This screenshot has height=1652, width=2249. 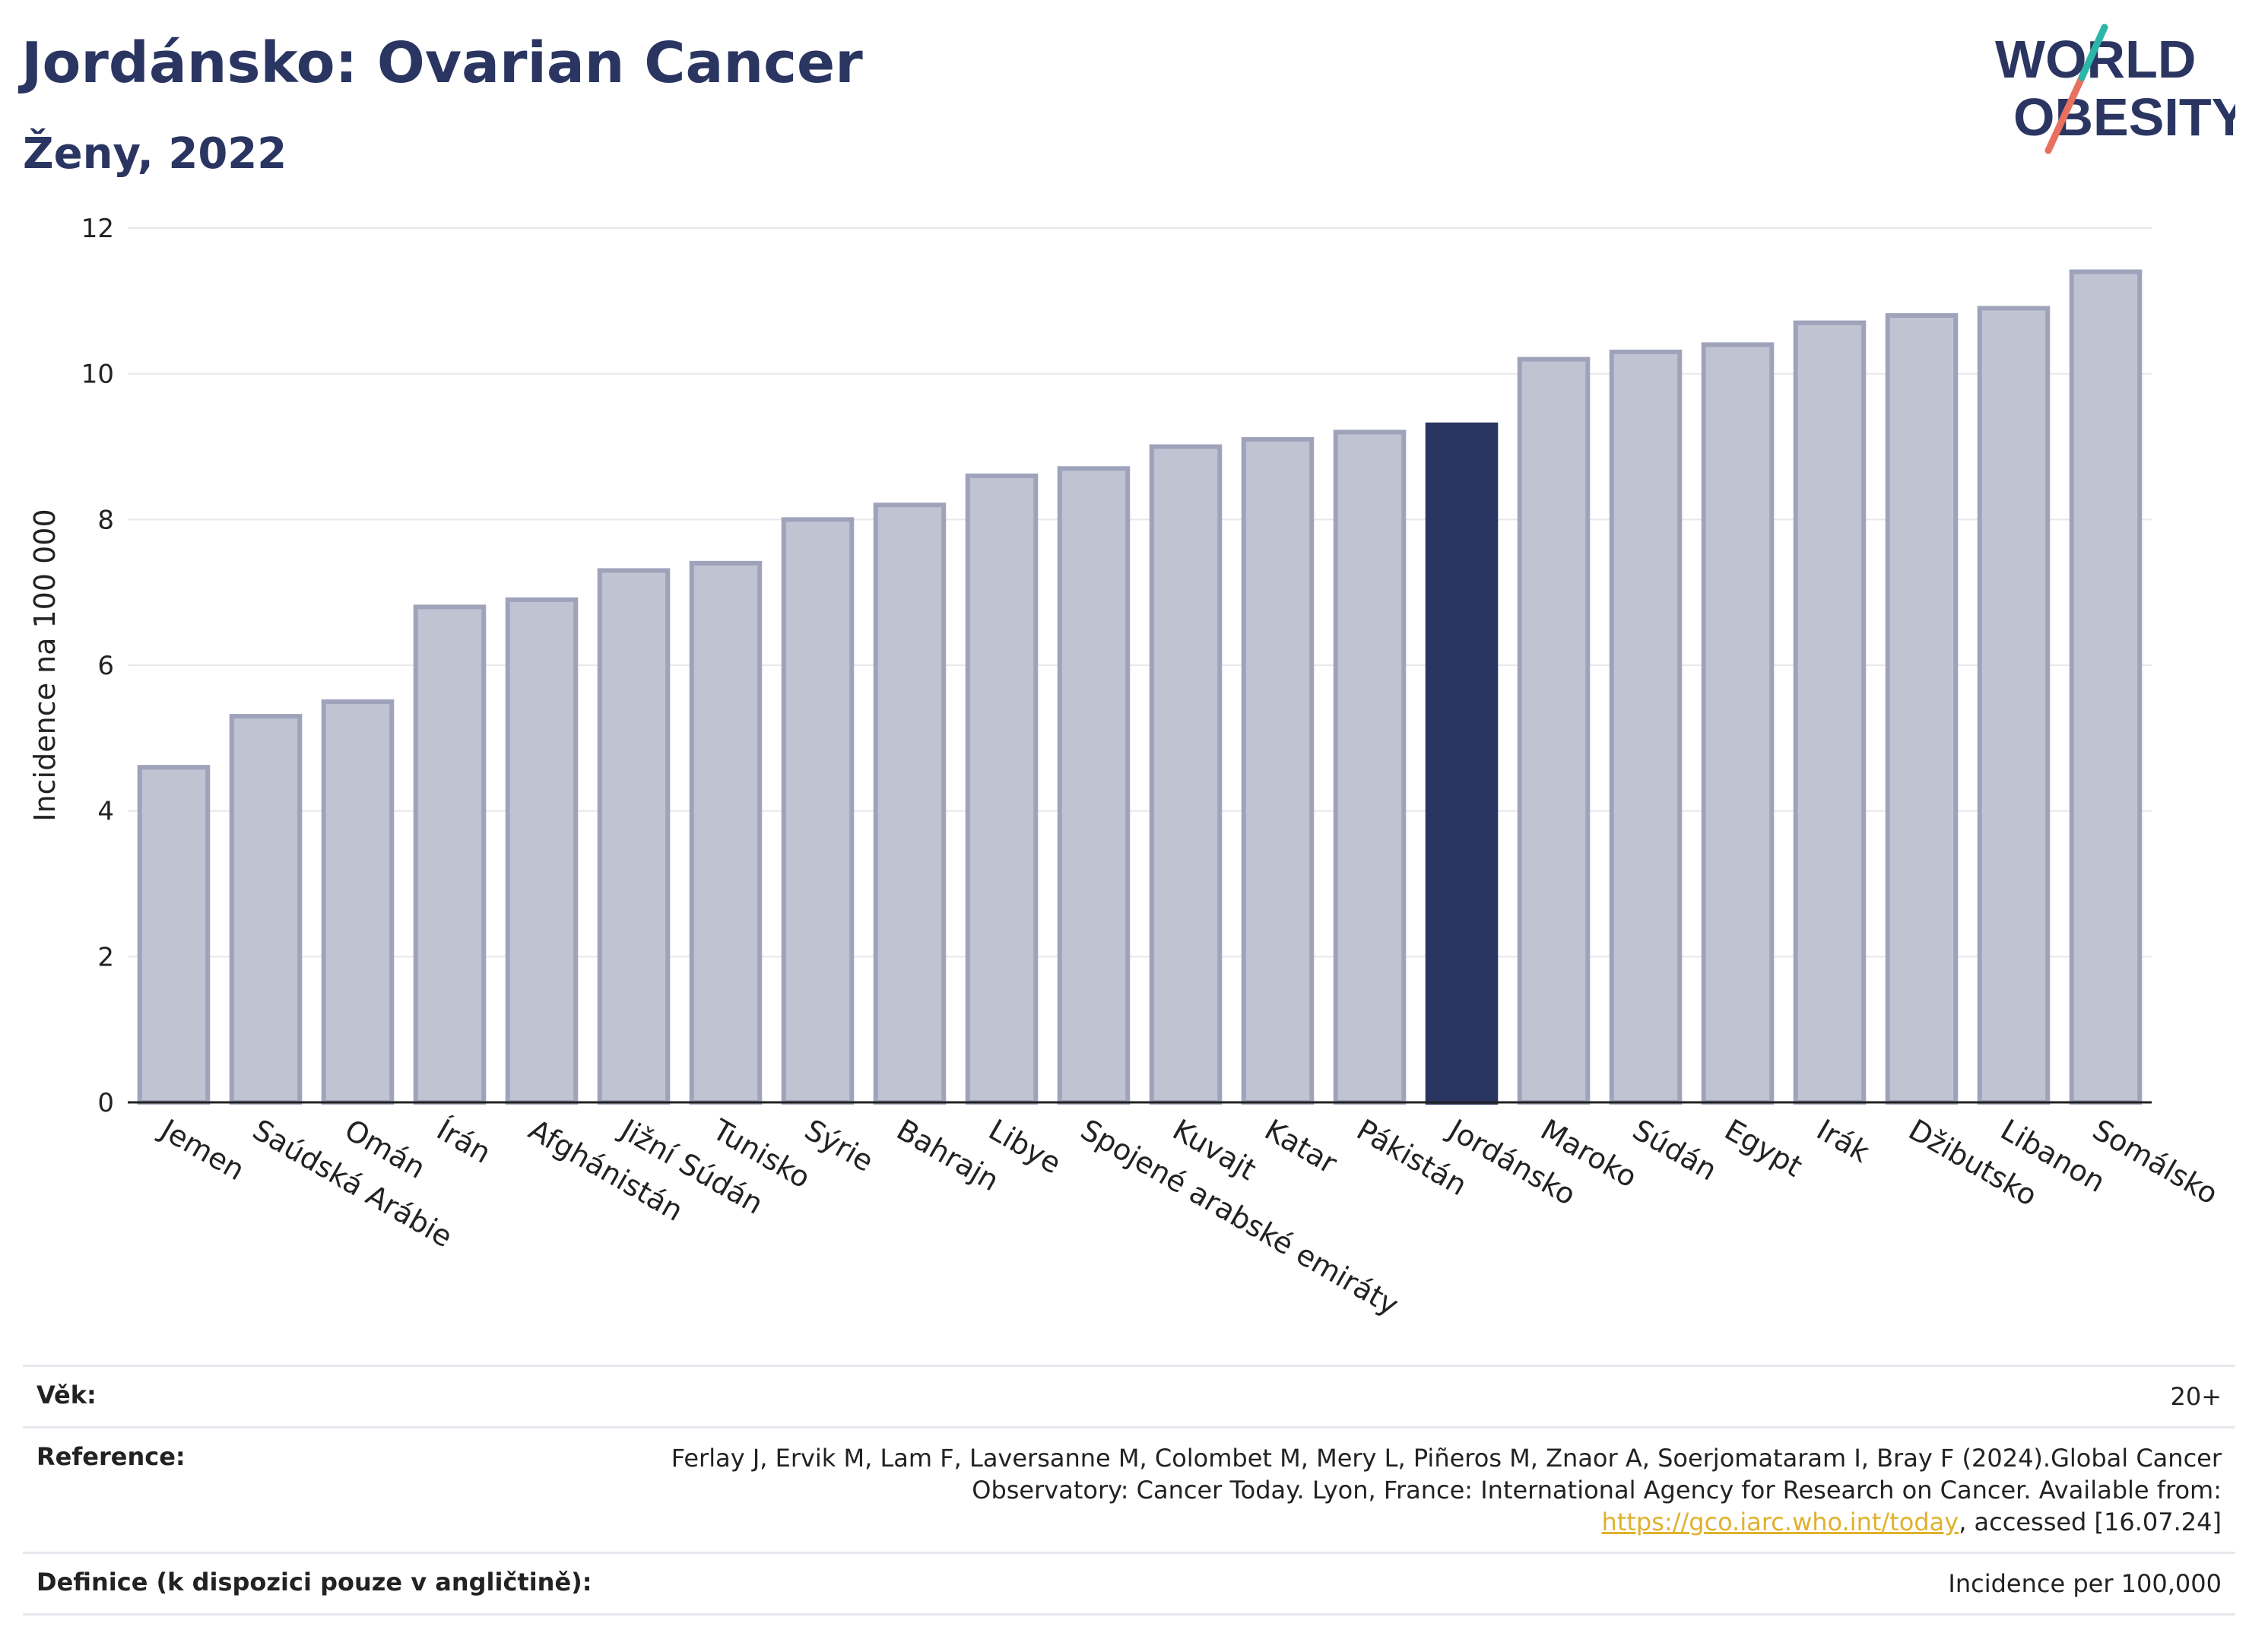 What do you see at coordinates (105, 520) in the screenshot?
I see `y-tick-label: 8` at bounding box center [105, 520].